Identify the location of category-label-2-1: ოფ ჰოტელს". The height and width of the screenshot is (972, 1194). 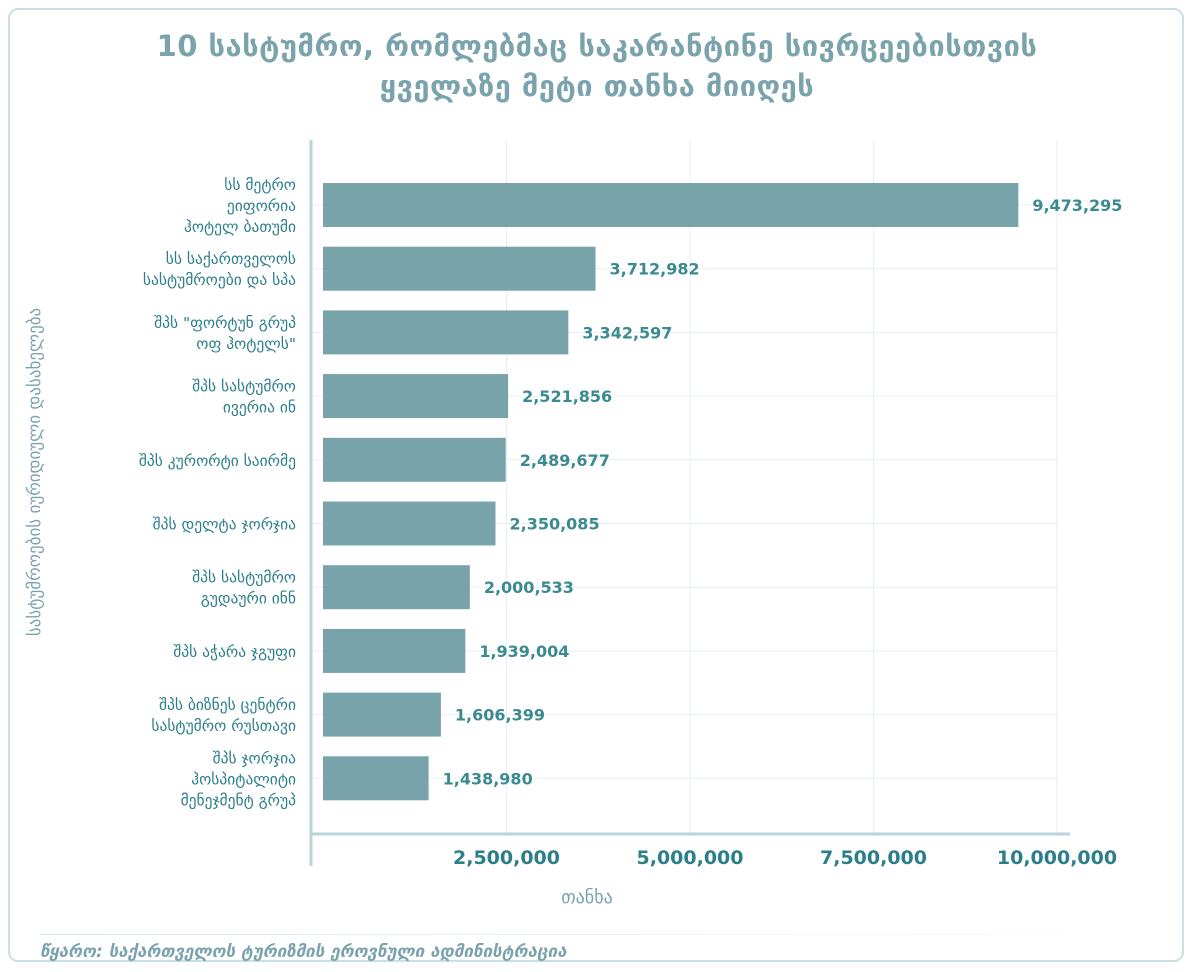
(246, 344).